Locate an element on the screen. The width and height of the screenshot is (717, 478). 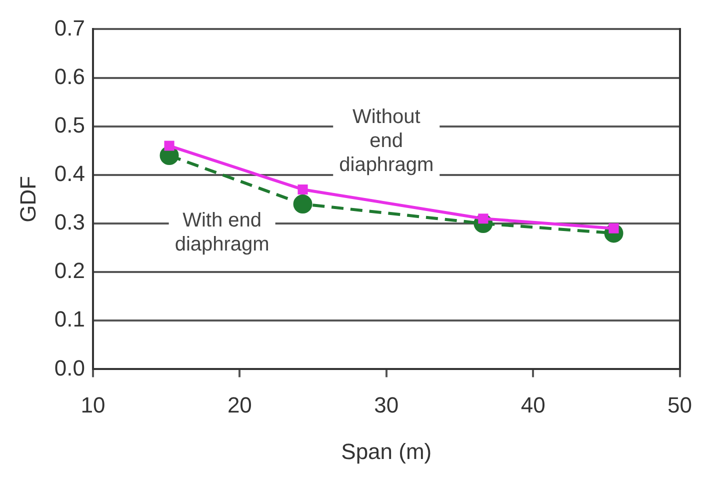
series-label: With end diaphragm is located at coordinates (222, 233).